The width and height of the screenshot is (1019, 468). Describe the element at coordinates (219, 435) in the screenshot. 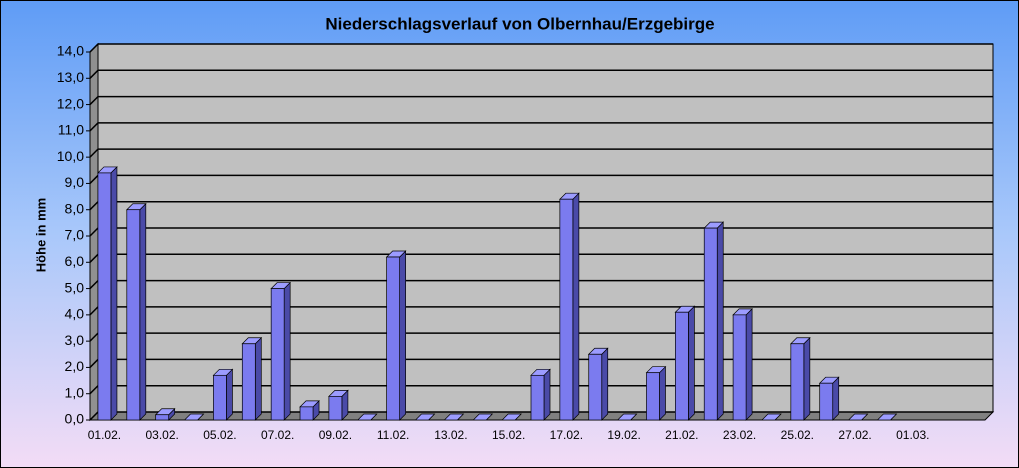

I see `x-tick-label: 05.02.` at that location.